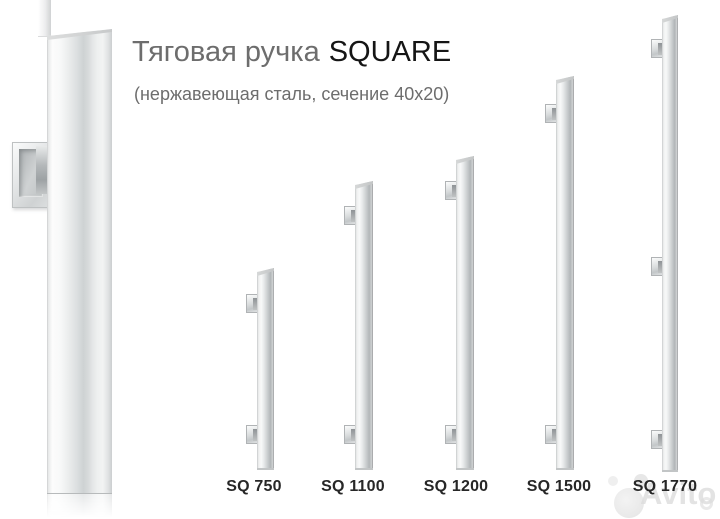  Describe the element at coordinates (390, 52) in the screenshot. I see `title-brand: SQUARE` at that location.